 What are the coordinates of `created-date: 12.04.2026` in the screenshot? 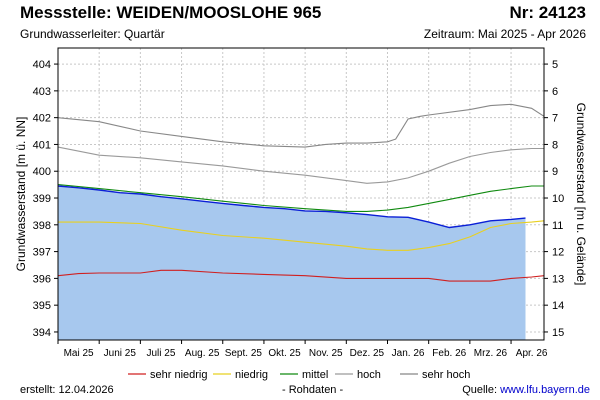 It's located at (86, 390).